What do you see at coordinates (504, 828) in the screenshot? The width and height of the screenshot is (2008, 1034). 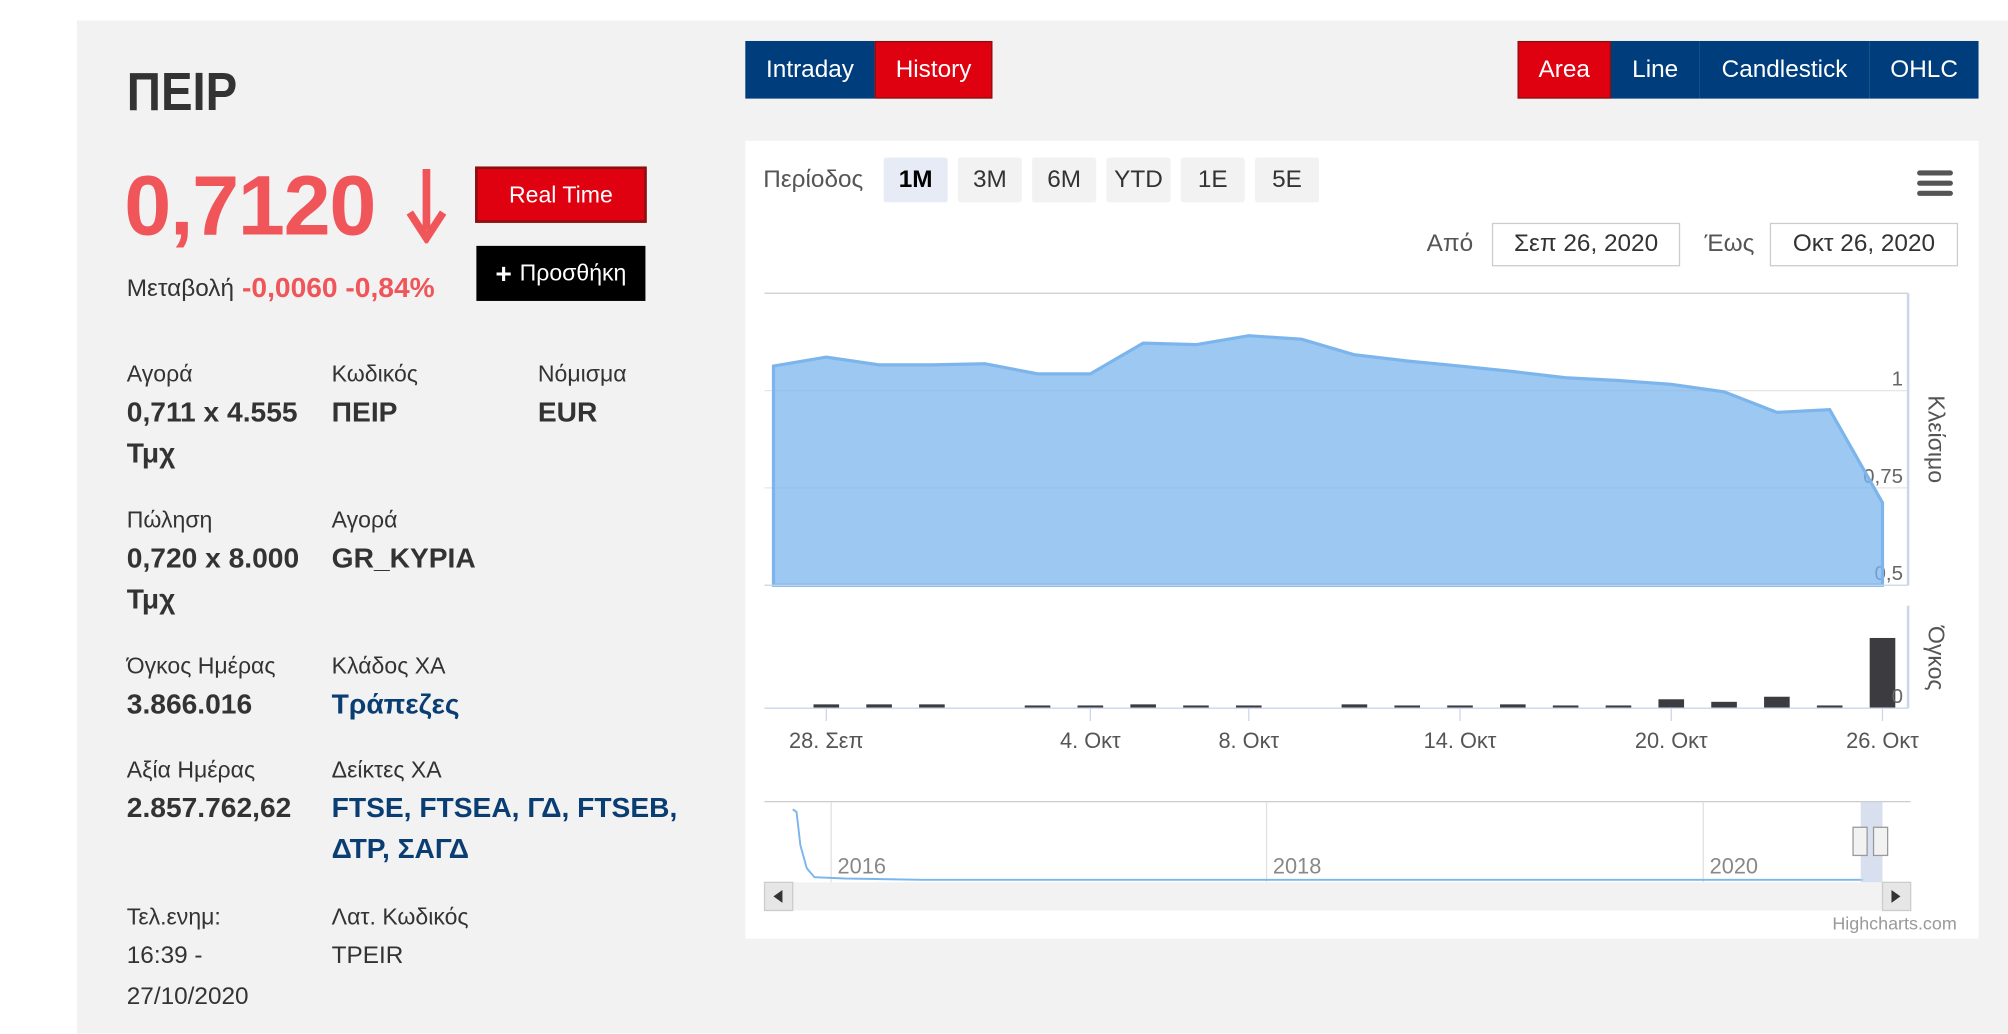 I see `index-links: FTSE, FTSEA, ΓΔ, FTSEB, ΔΤΡ, ΣΑΓΔ` at bounding box center [504, 828].